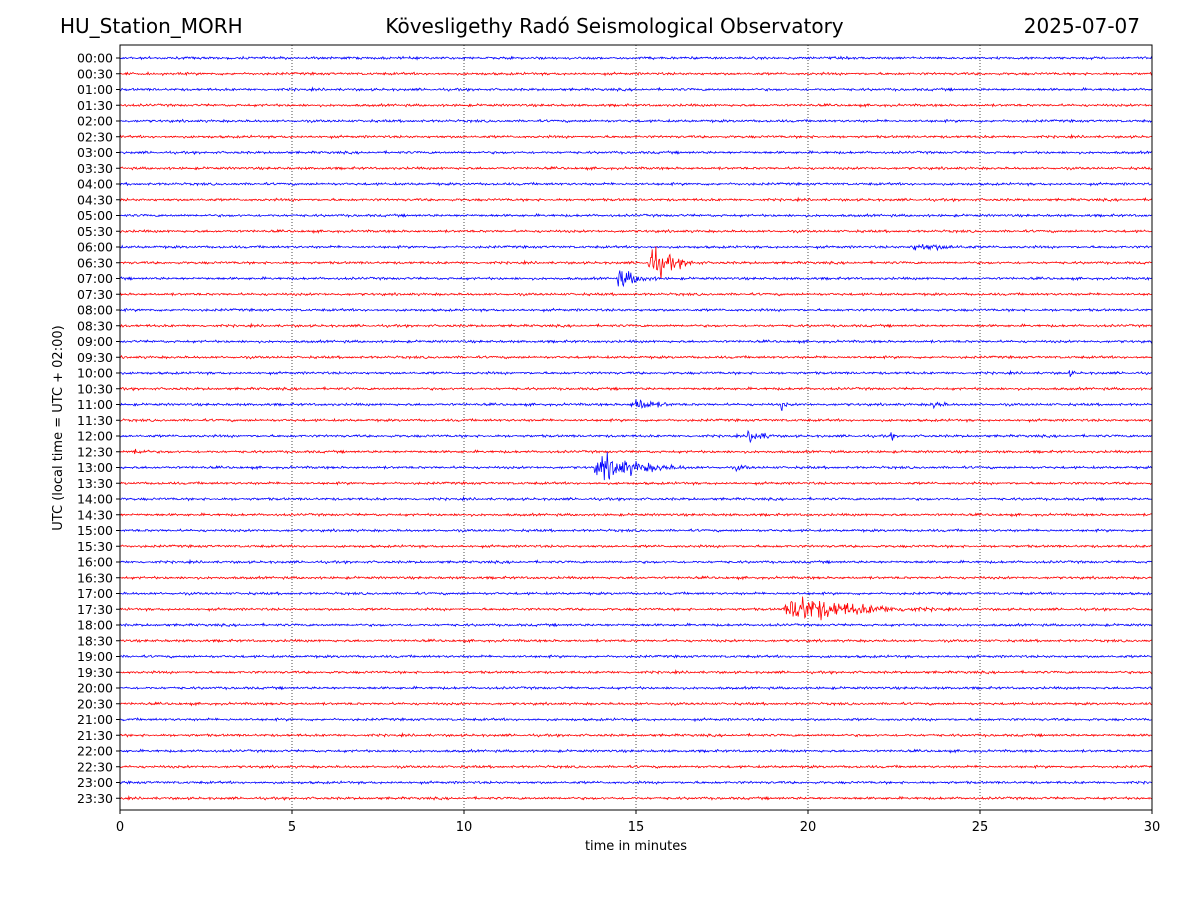 Image resolution: width=1200 pixels, height=900 pixels. Describe the element at coordinates (95, 436) in the screenshot. I see `y-tick-label: 12:00` at that location.